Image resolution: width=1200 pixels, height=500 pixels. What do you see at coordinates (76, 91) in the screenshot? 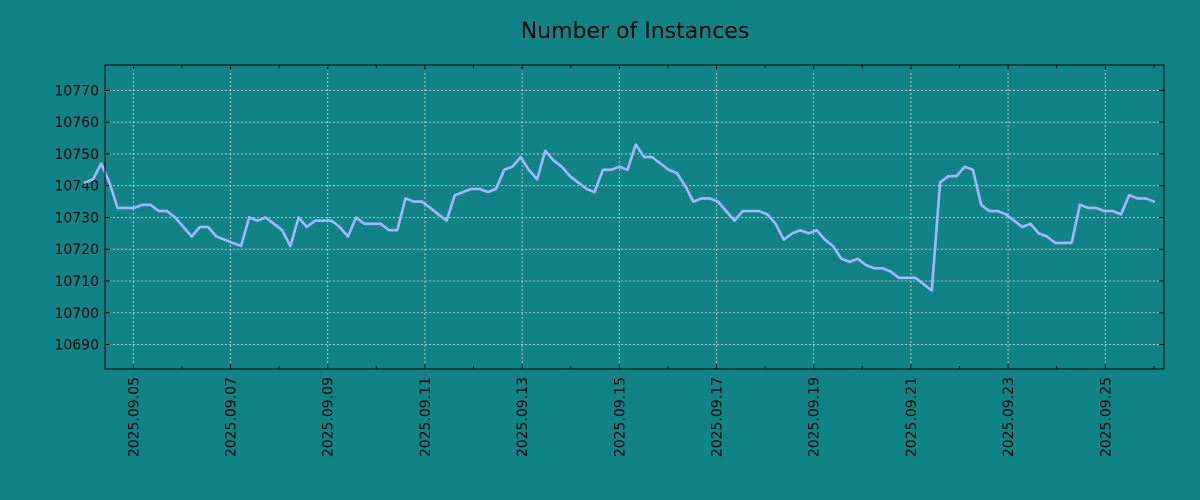
I see `y-tick-label: 10770` at bounding box center [76, 91].